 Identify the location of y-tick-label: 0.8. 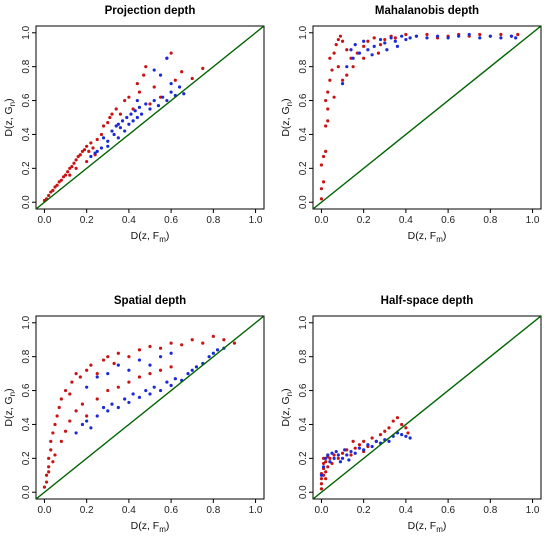
(26, 66).